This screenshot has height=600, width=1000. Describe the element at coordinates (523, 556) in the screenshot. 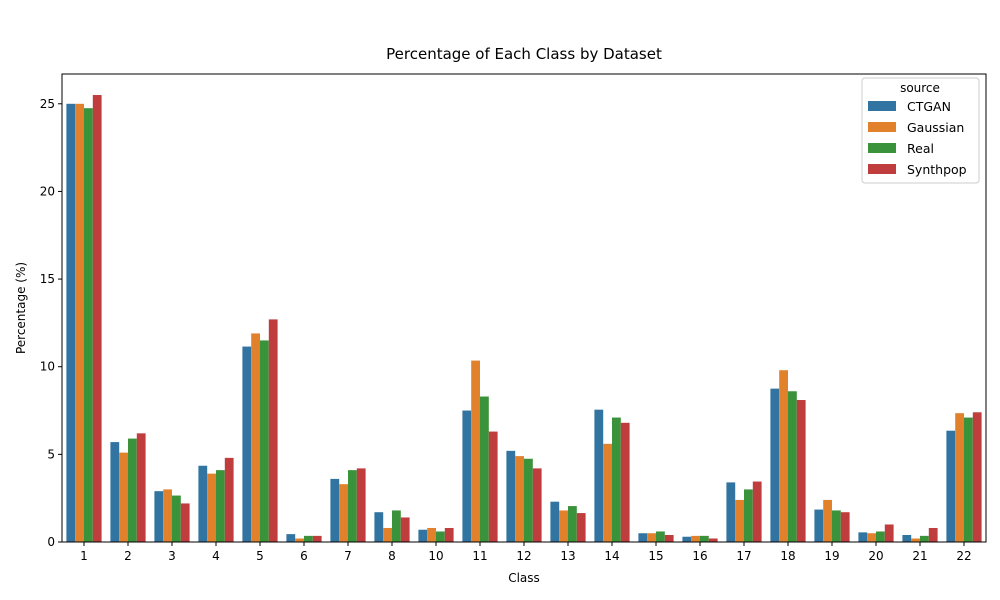

I see `x-tick-label-12: 12` at that location.